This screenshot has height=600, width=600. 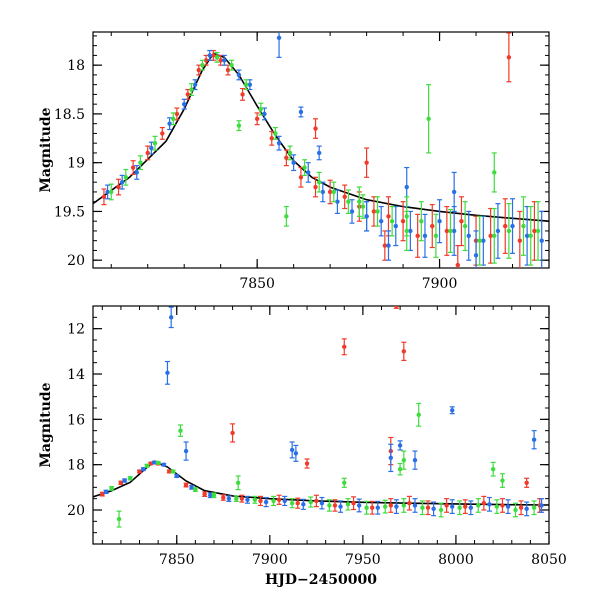 I want to click on x-tick-label: 8000, so click(x=456, y=560).